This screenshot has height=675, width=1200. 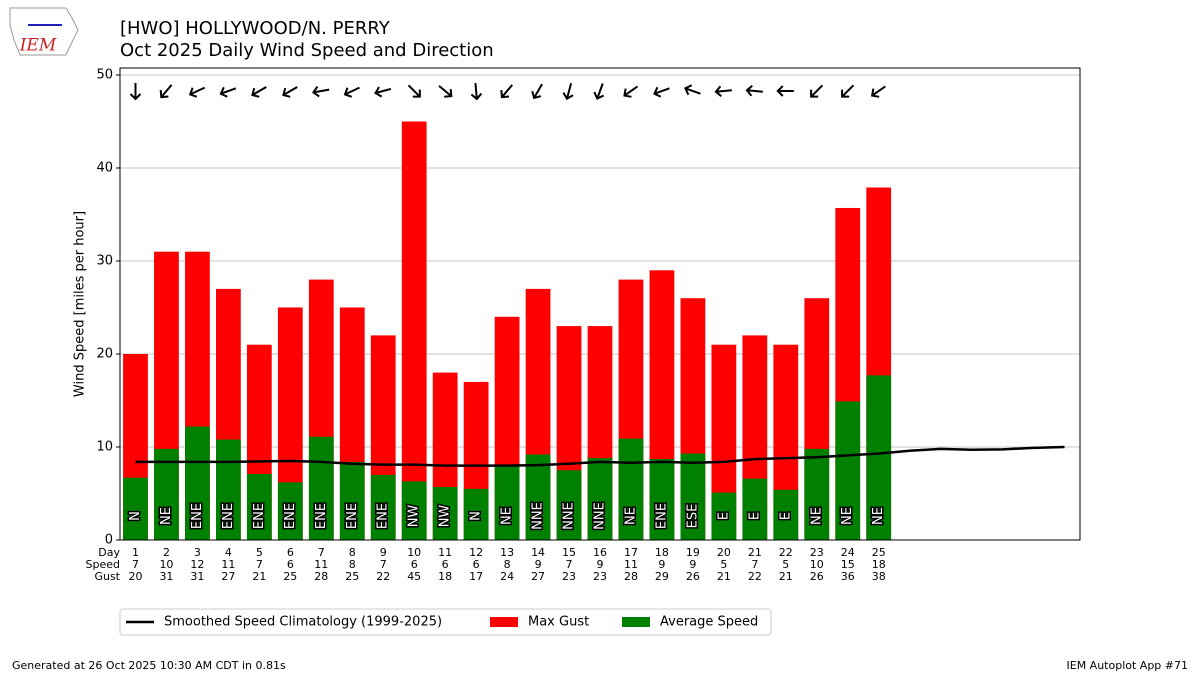 What do you see at coordinates (848, 552) in the screenshot?
I see `day-label: 24` at bounding box center [848, 552].